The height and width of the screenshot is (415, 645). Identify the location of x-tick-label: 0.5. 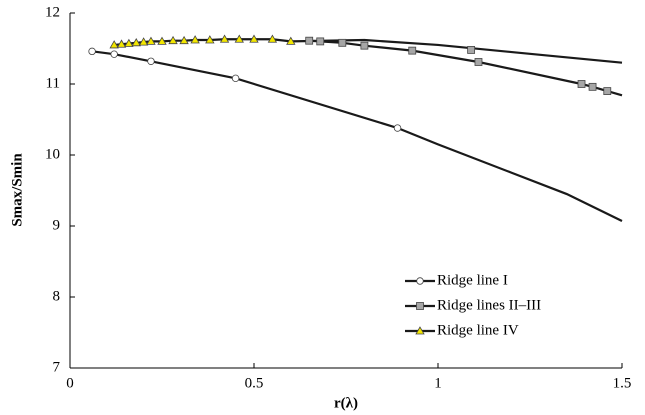
(254, 383).